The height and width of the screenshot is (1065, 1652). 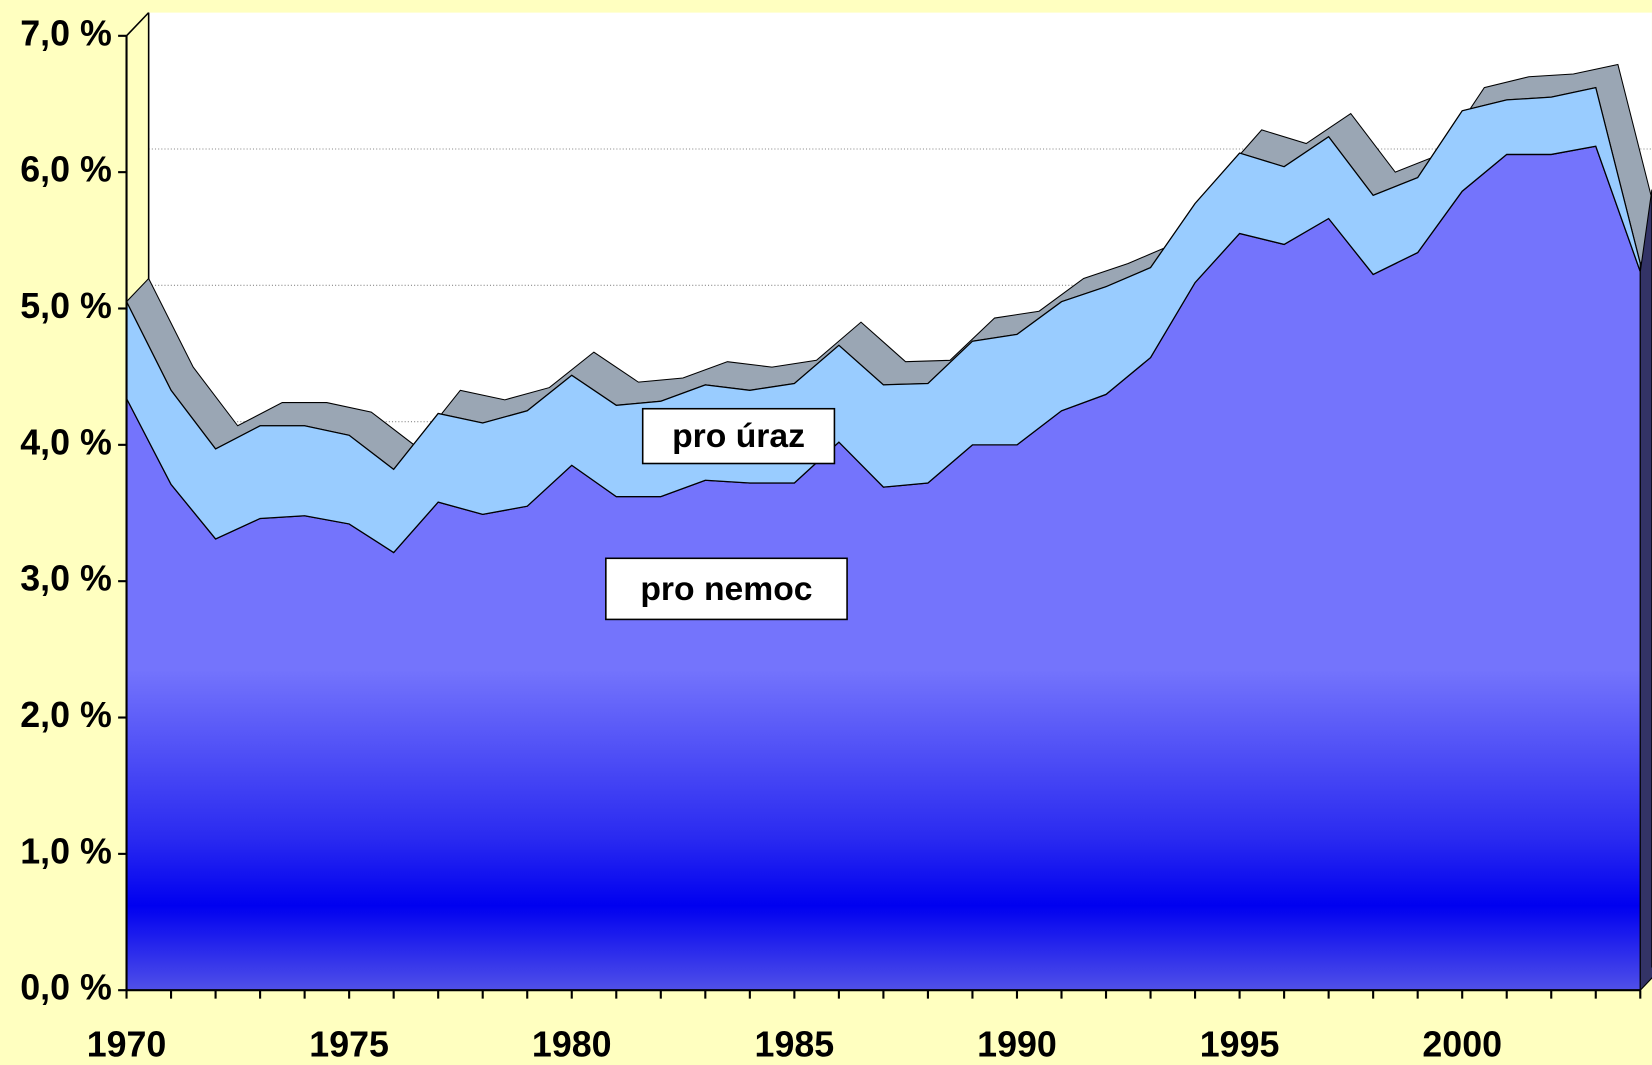 What do you see at coordinates (795, 1045) in the screenshot?
I see `x-tick-label: 1985` at bounding box center [795, 1045].